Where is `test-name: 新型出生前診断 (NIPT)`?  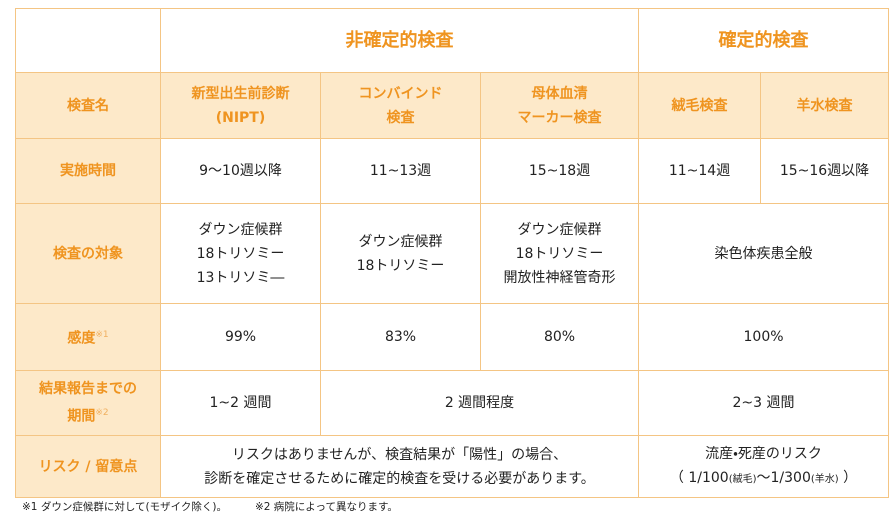 test-name: 新型出生前診断 (NIPT) is located at coordinates (240, 105).